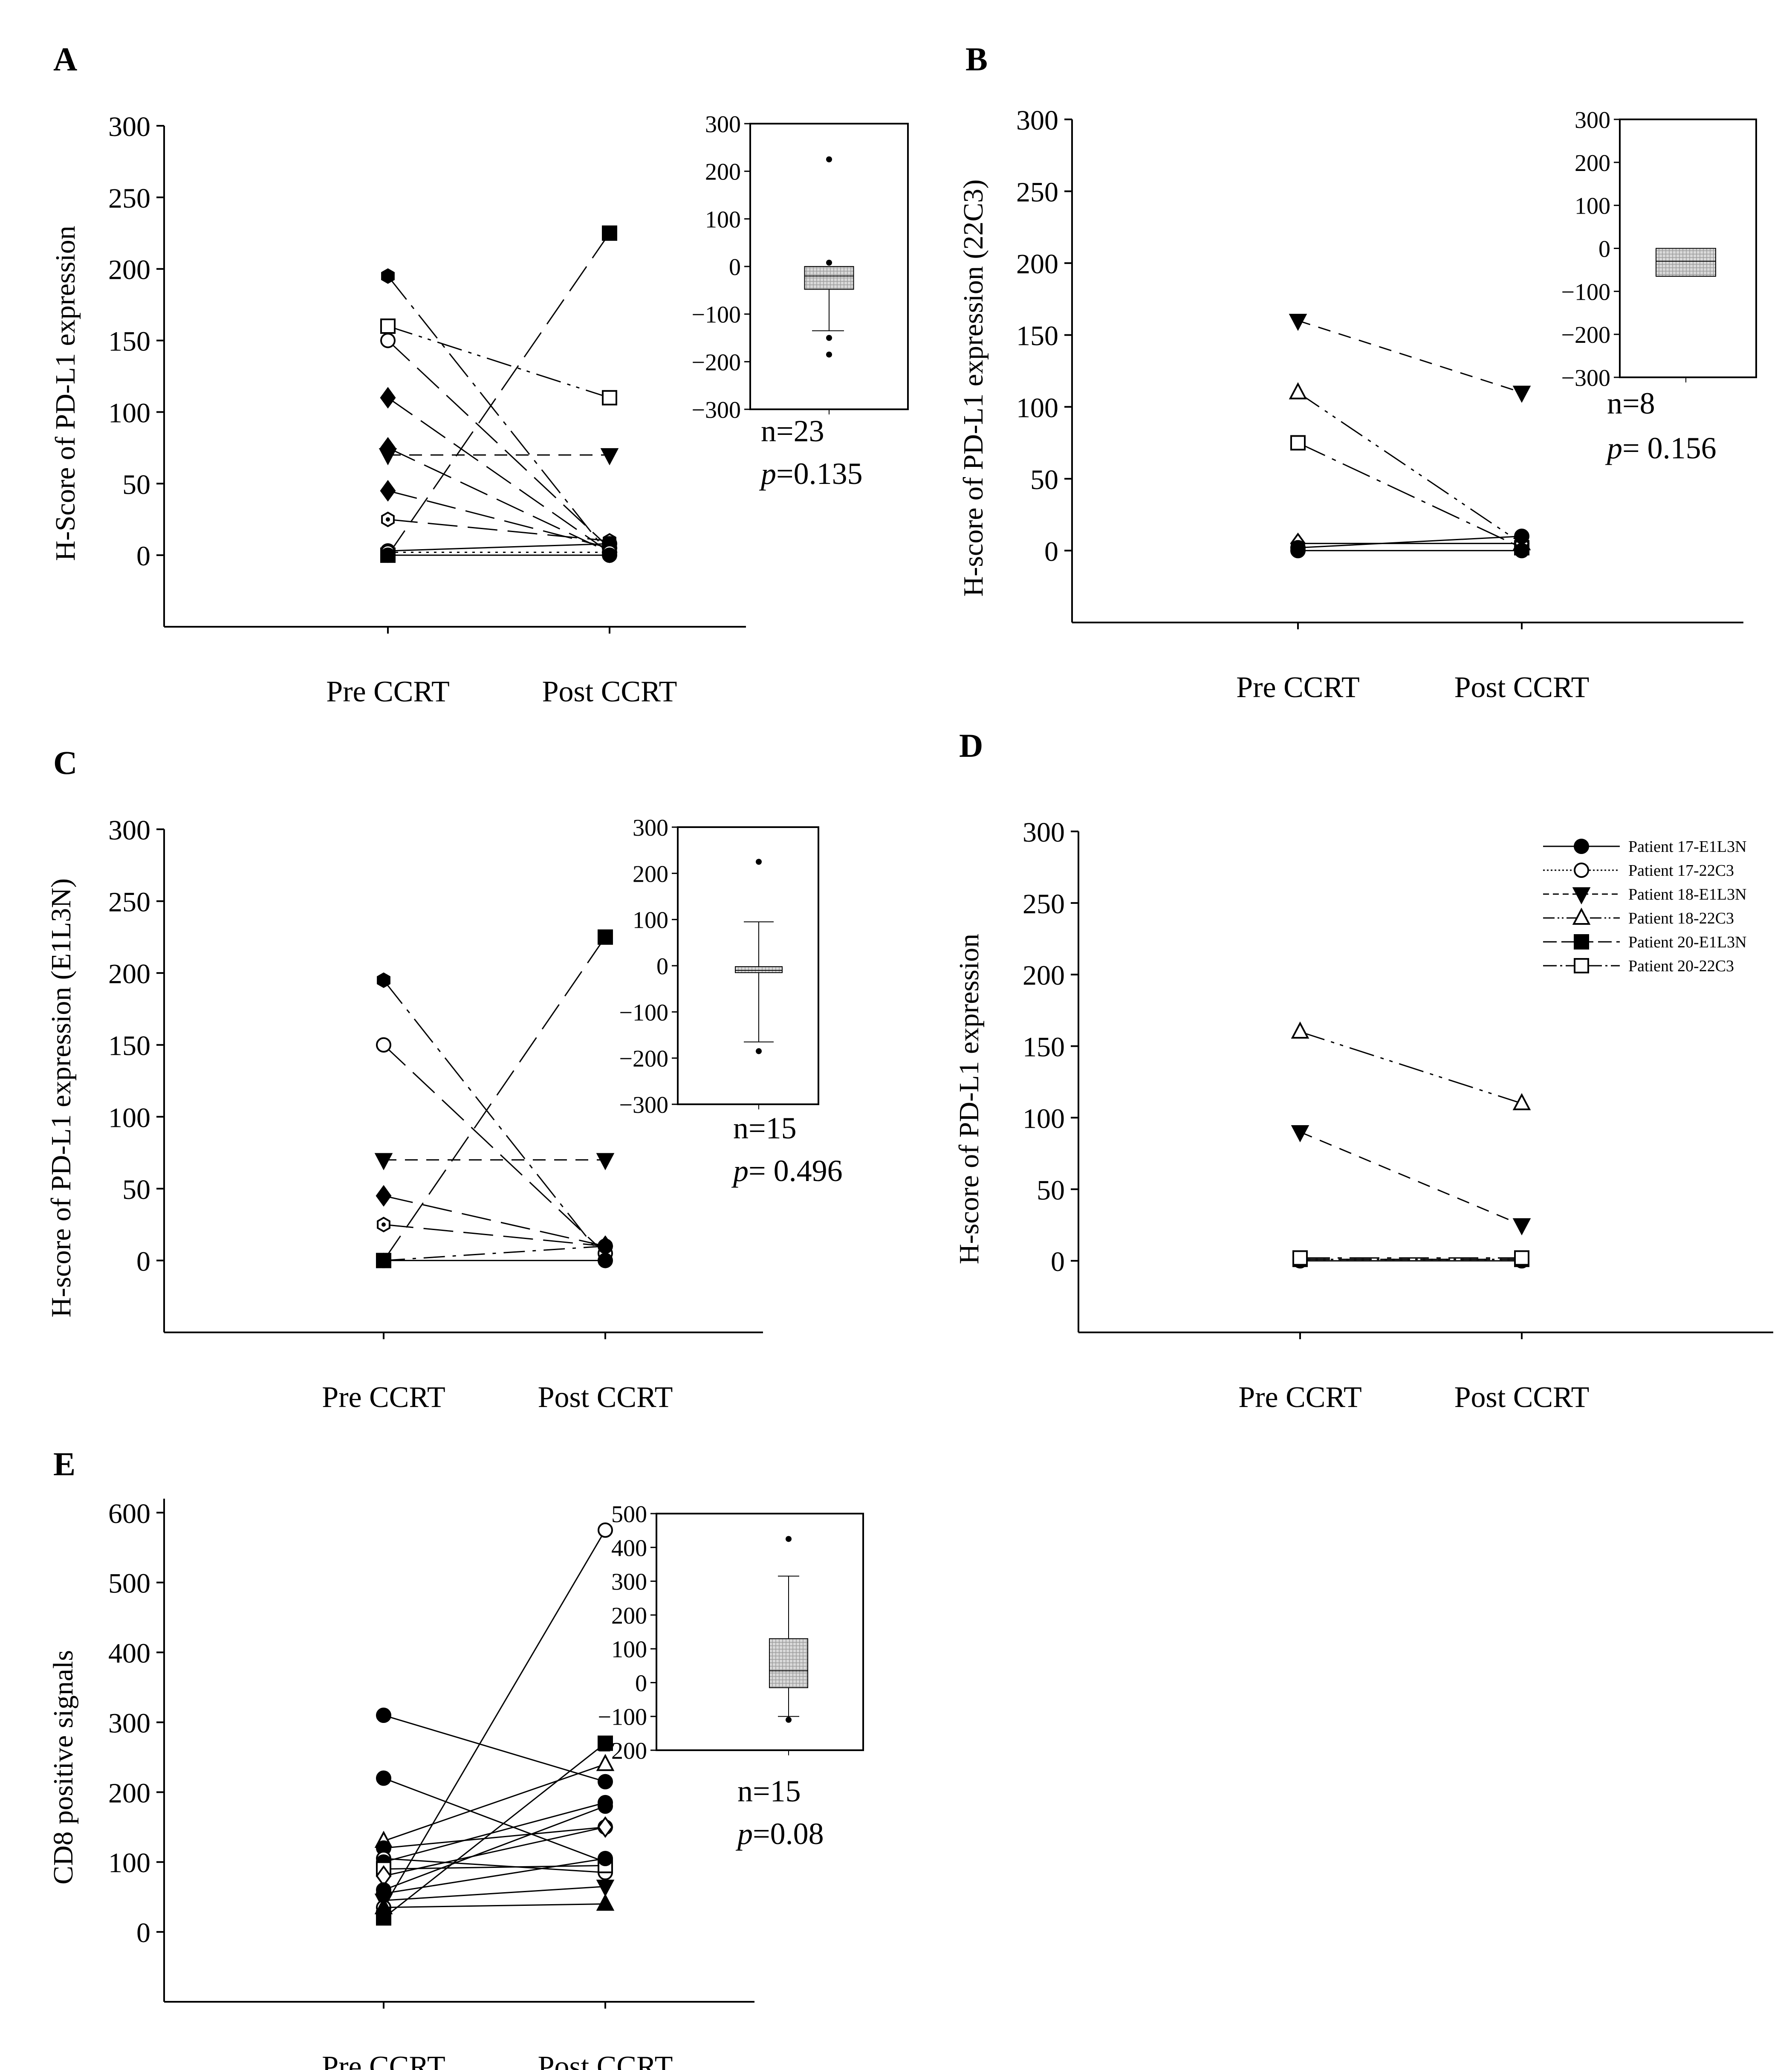 The width and height of the screenshot is (1792, 2070). Describe the element at coordinates (63, 1768) in the screenshot. I see `y-axis-label: CD8 positive signals` at that location.